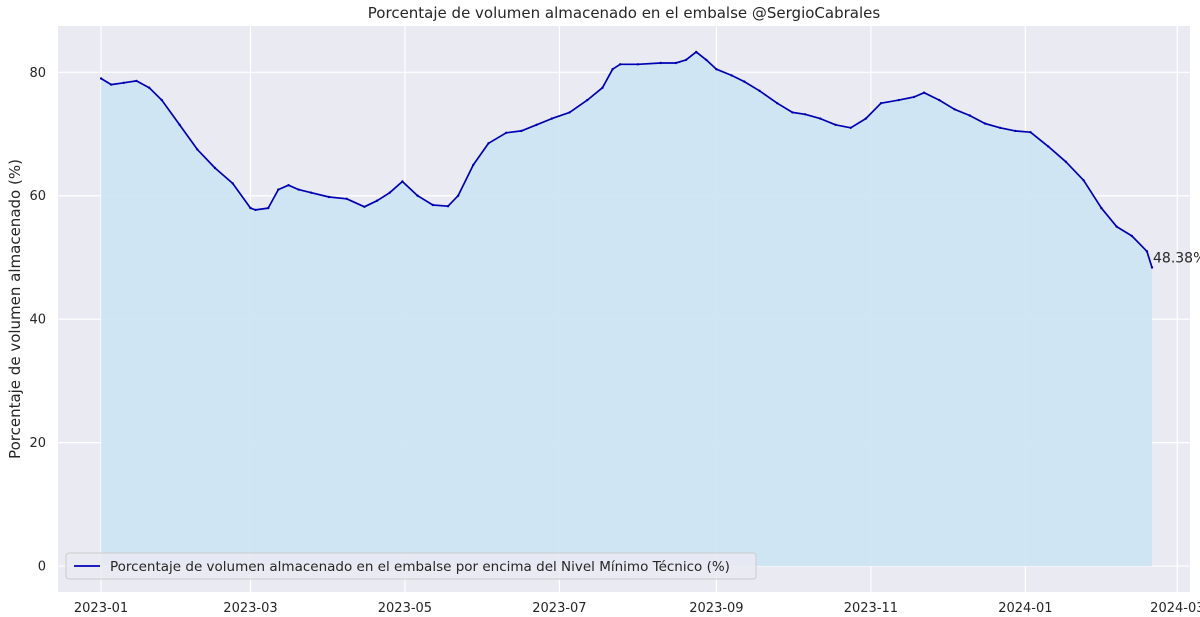  I want to click on y-tick-label: 80, so click(37, 73).